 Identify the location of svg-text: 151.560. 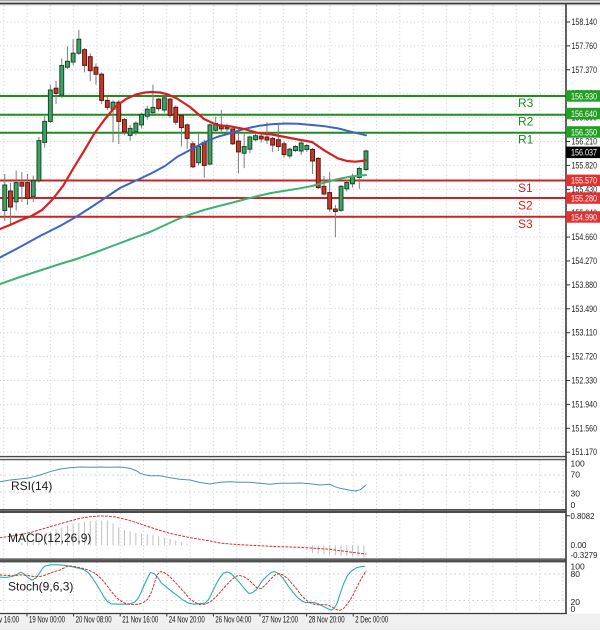
(585, 428).